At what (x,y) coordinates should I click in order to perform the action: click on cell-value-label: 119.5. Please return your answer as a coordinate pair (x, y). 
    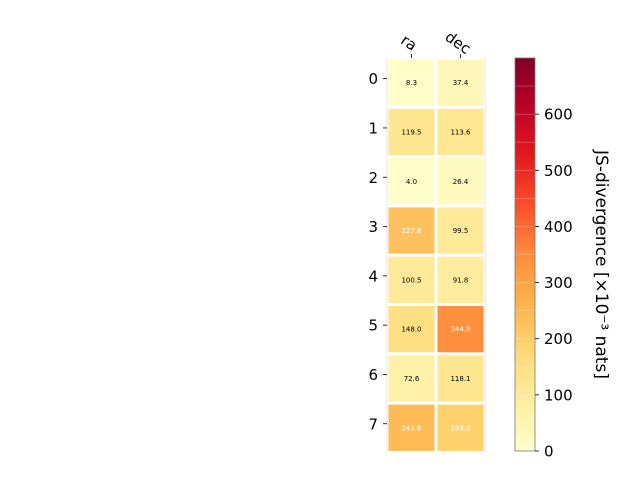
    Looking at the image, I should click on (411, 132).